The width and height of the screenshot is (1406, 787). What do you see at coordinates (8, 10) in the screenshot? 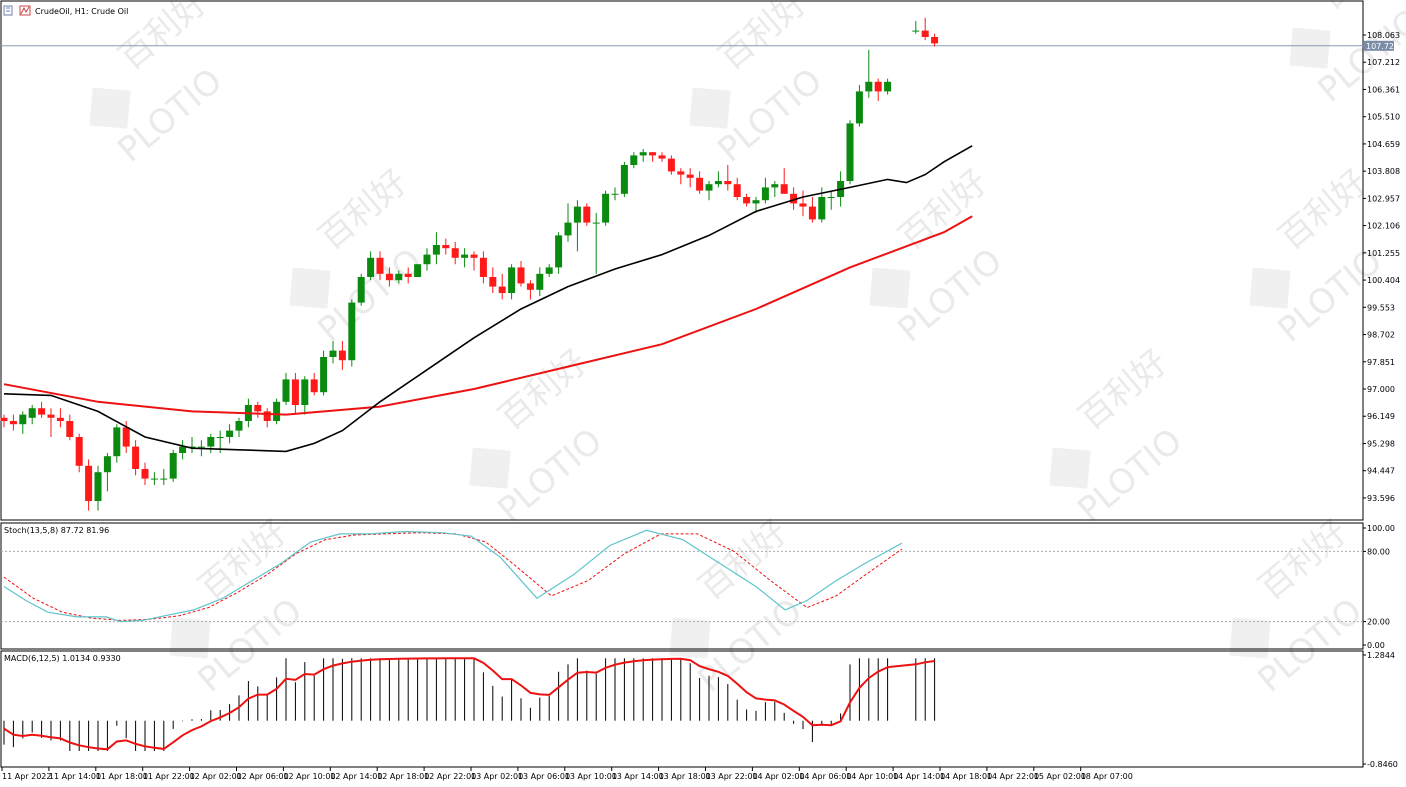
I see `chart-type-icon` at bounding box center [8, 10].